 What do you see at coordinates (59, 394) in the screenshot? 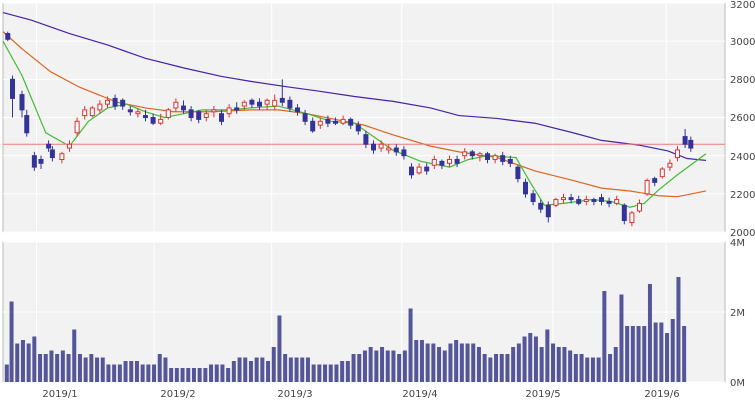
I see `x-tick-label: 2019/1` at bounding box center [59, 394].